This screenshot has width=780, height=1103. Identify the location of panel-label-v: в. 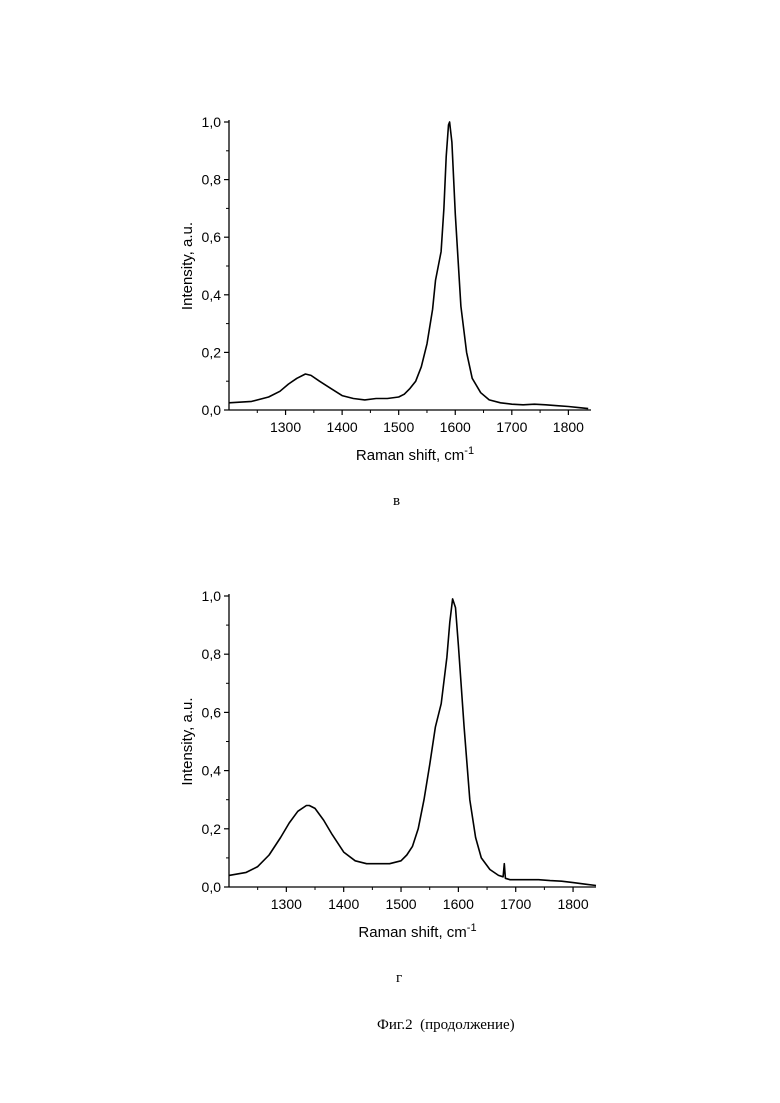
(396, 501).